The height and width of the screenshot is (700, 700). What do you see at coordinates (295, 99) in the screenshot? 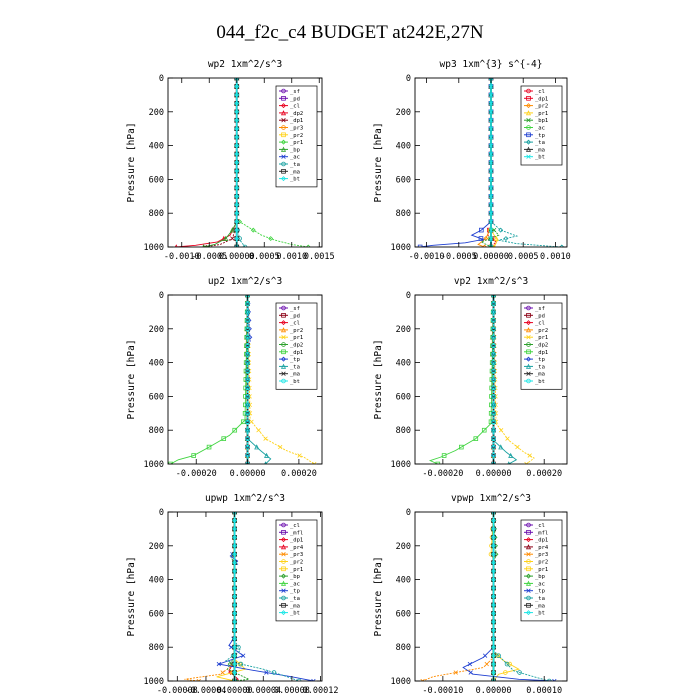
I see `legend-label: _pd` at bounding box center [295, 99].